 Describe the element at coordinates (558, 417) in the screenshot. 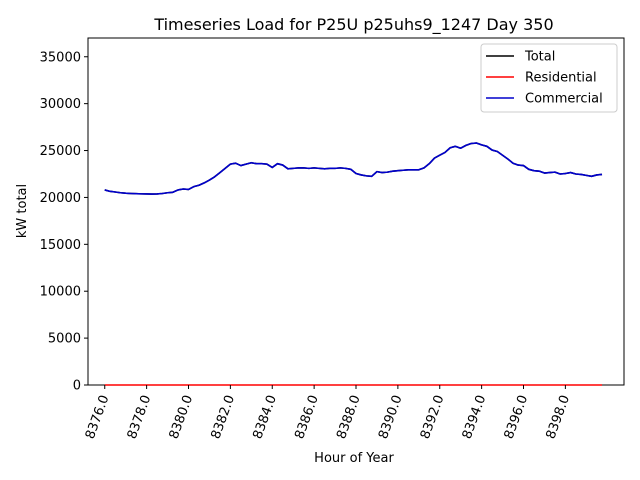

I see `x-tick-label: 8398.0` at that location.